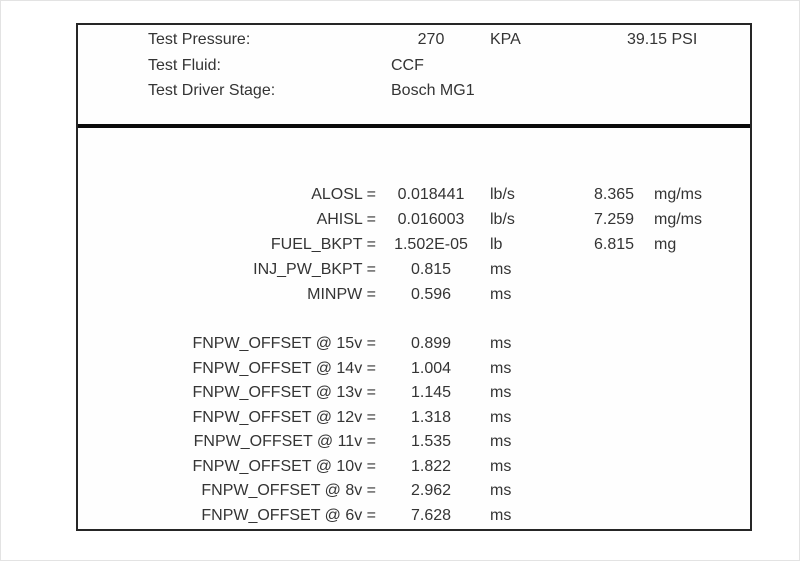  I want to click on parameter-label: AHISL =, so click(346, 219).